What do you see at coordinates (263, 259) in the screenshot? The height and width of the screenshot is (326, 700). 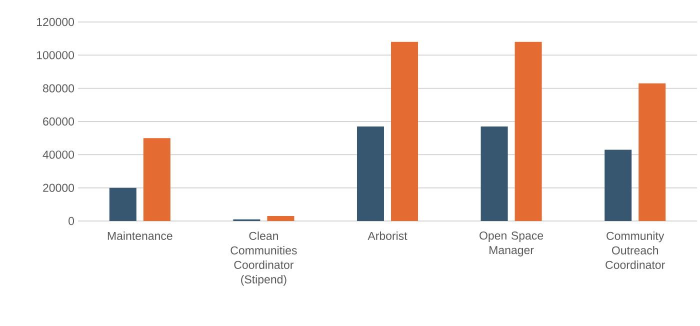 I see `x-tick-label: Clean Communities Coordinator (Stipend)` at bounding box center [263, 259].